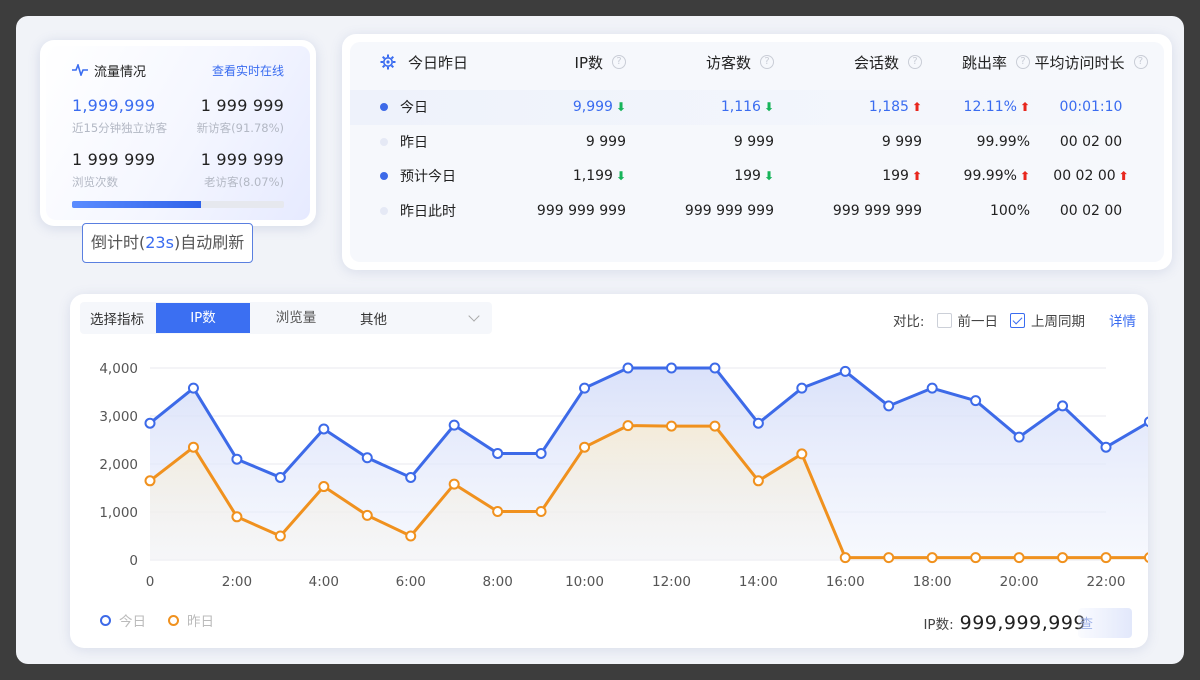  I want to click on legend-item-today: 今日, so click(123, 620).